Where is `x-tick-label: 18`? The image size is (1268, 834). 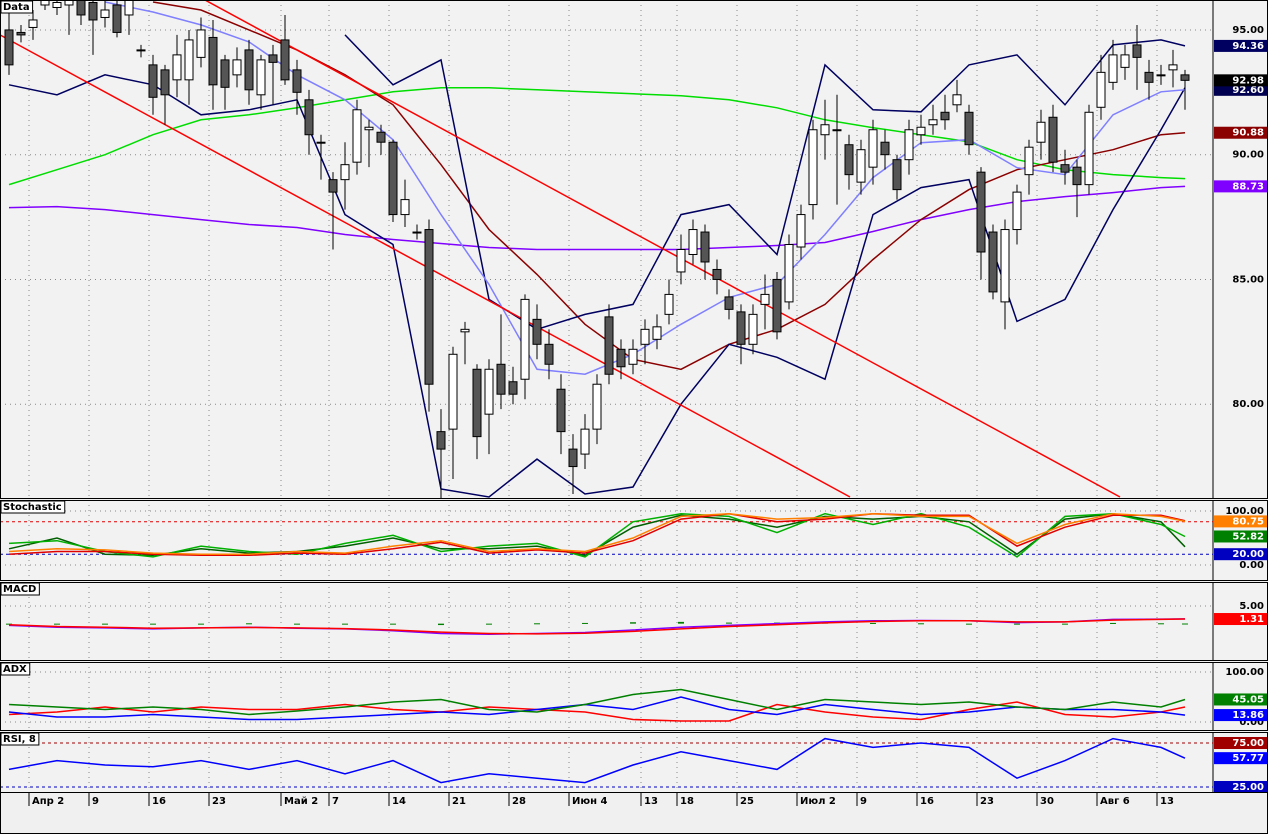 x-tick-label: 18 is located at coordinates (687, 801).